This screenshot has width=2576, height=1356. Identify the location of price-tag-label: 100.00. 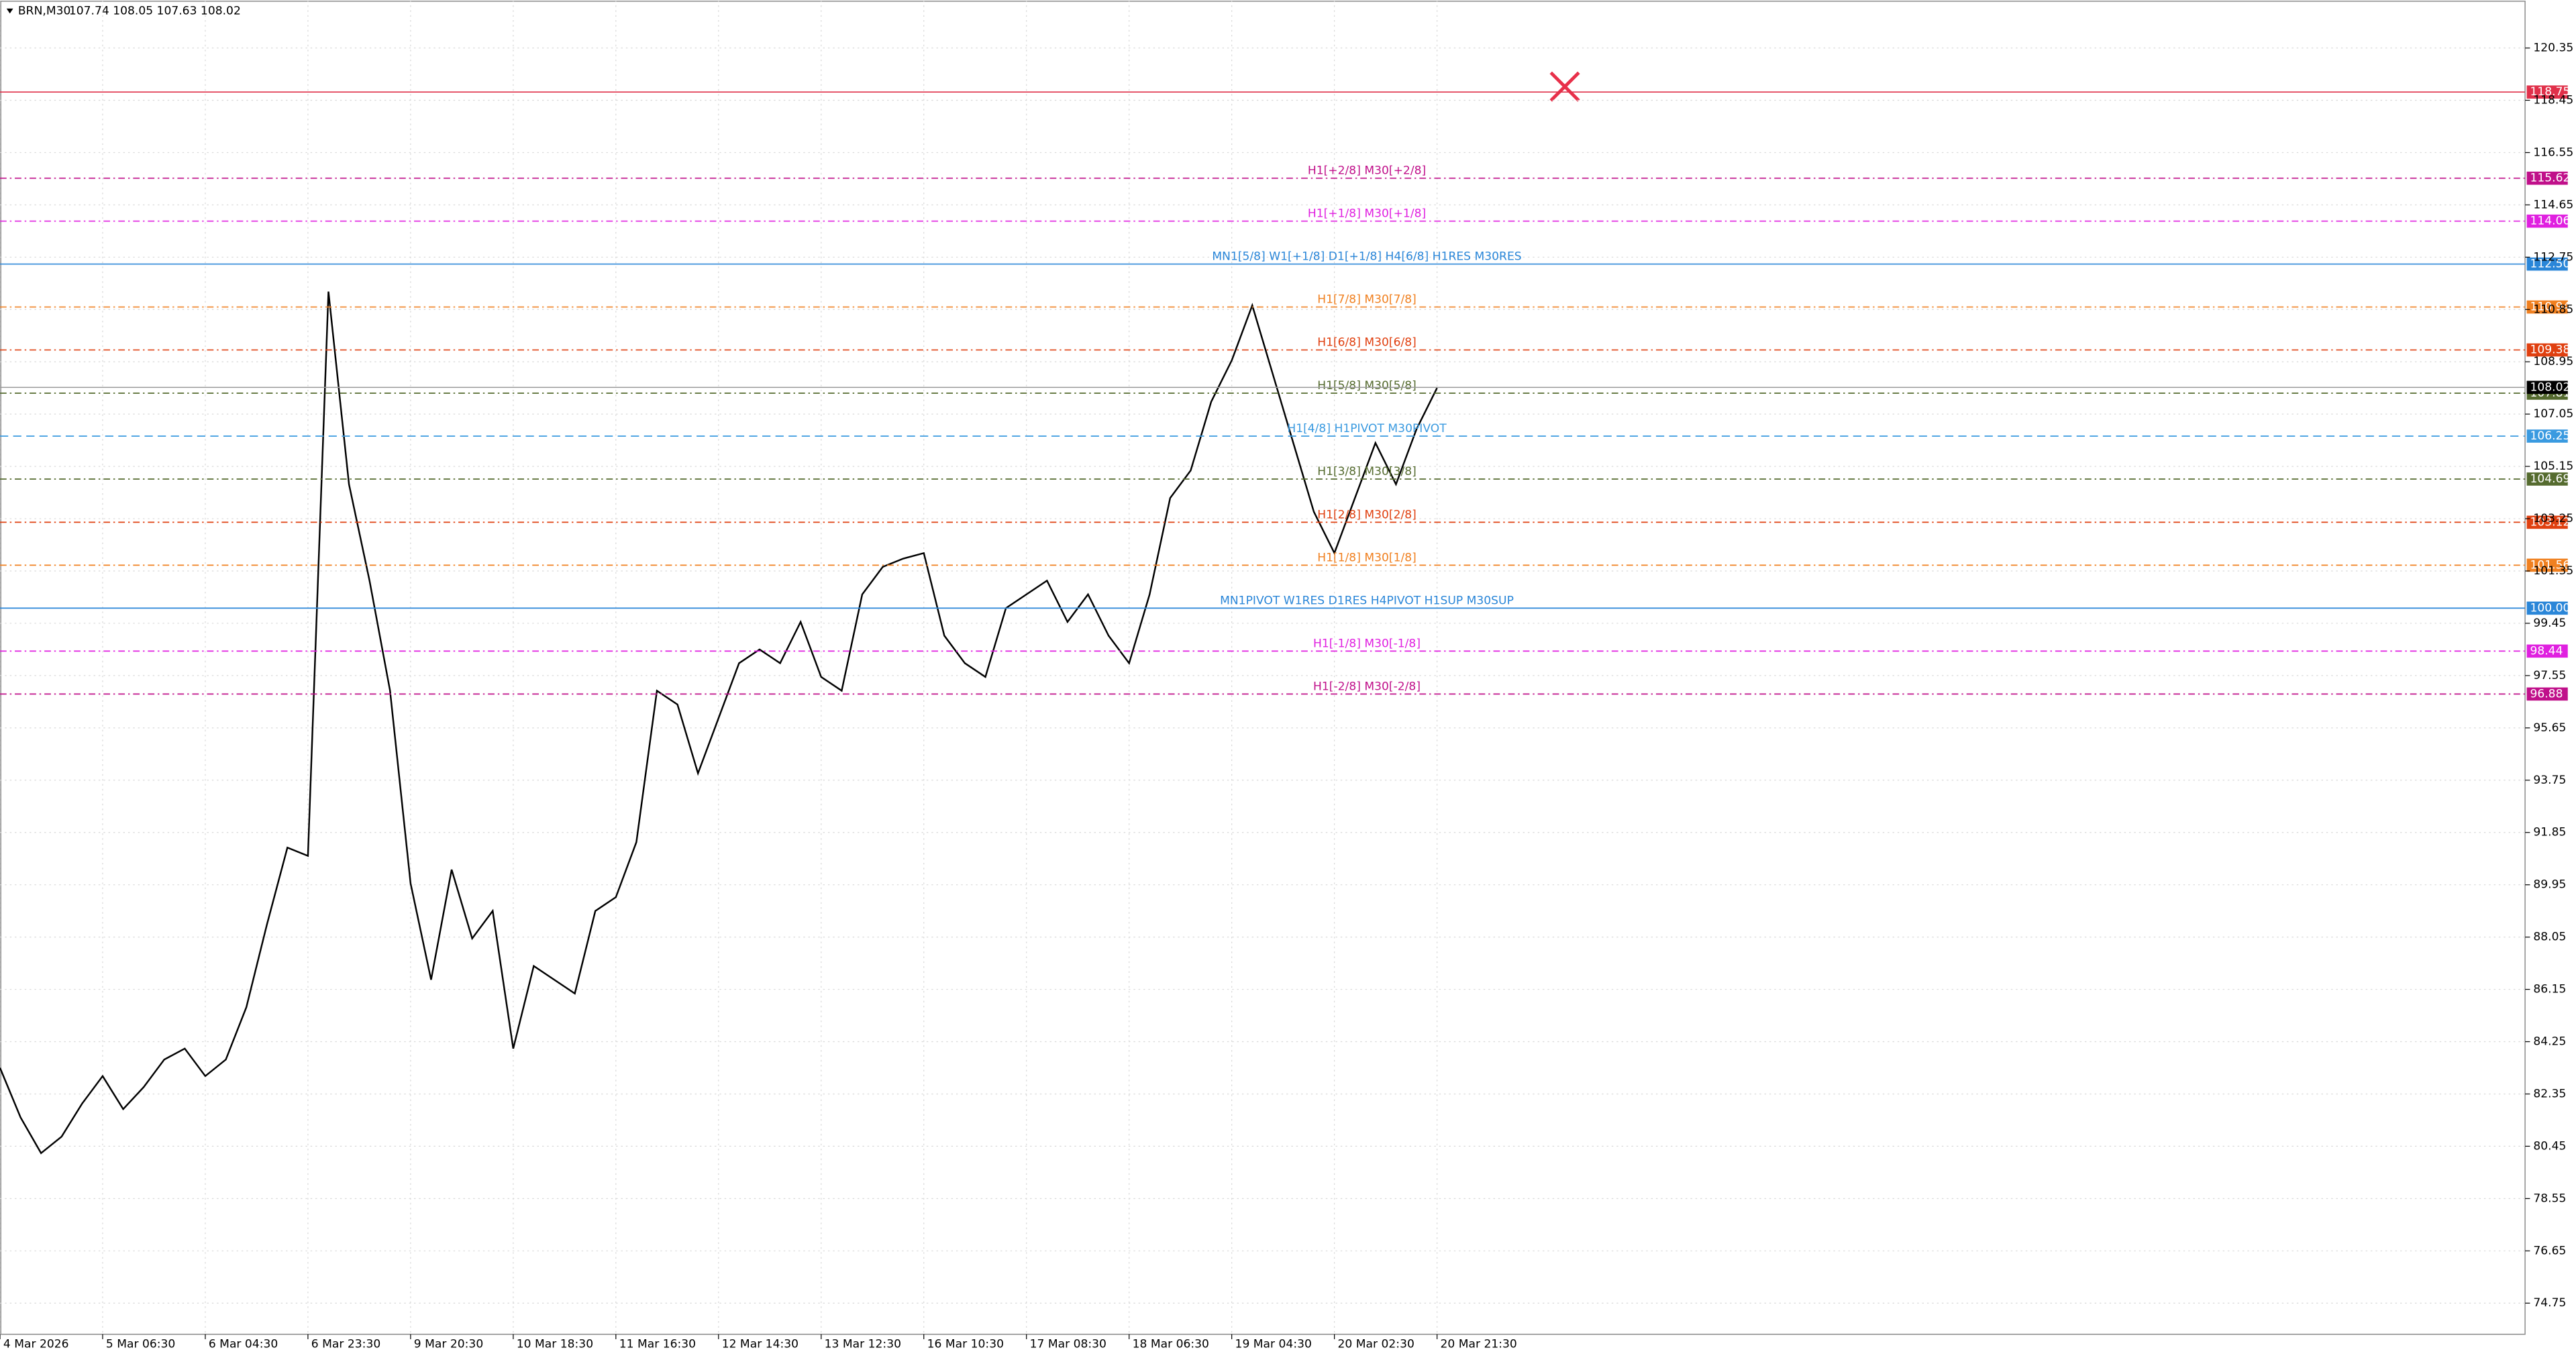
(2550, 608).